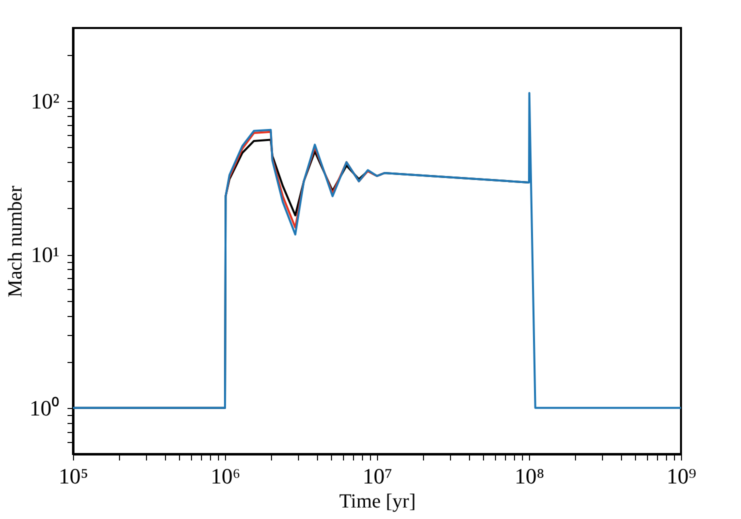 The width and height of the screenshot is (741, 519). I want to click on y-axis-title: Mach number, so click(15, 241).